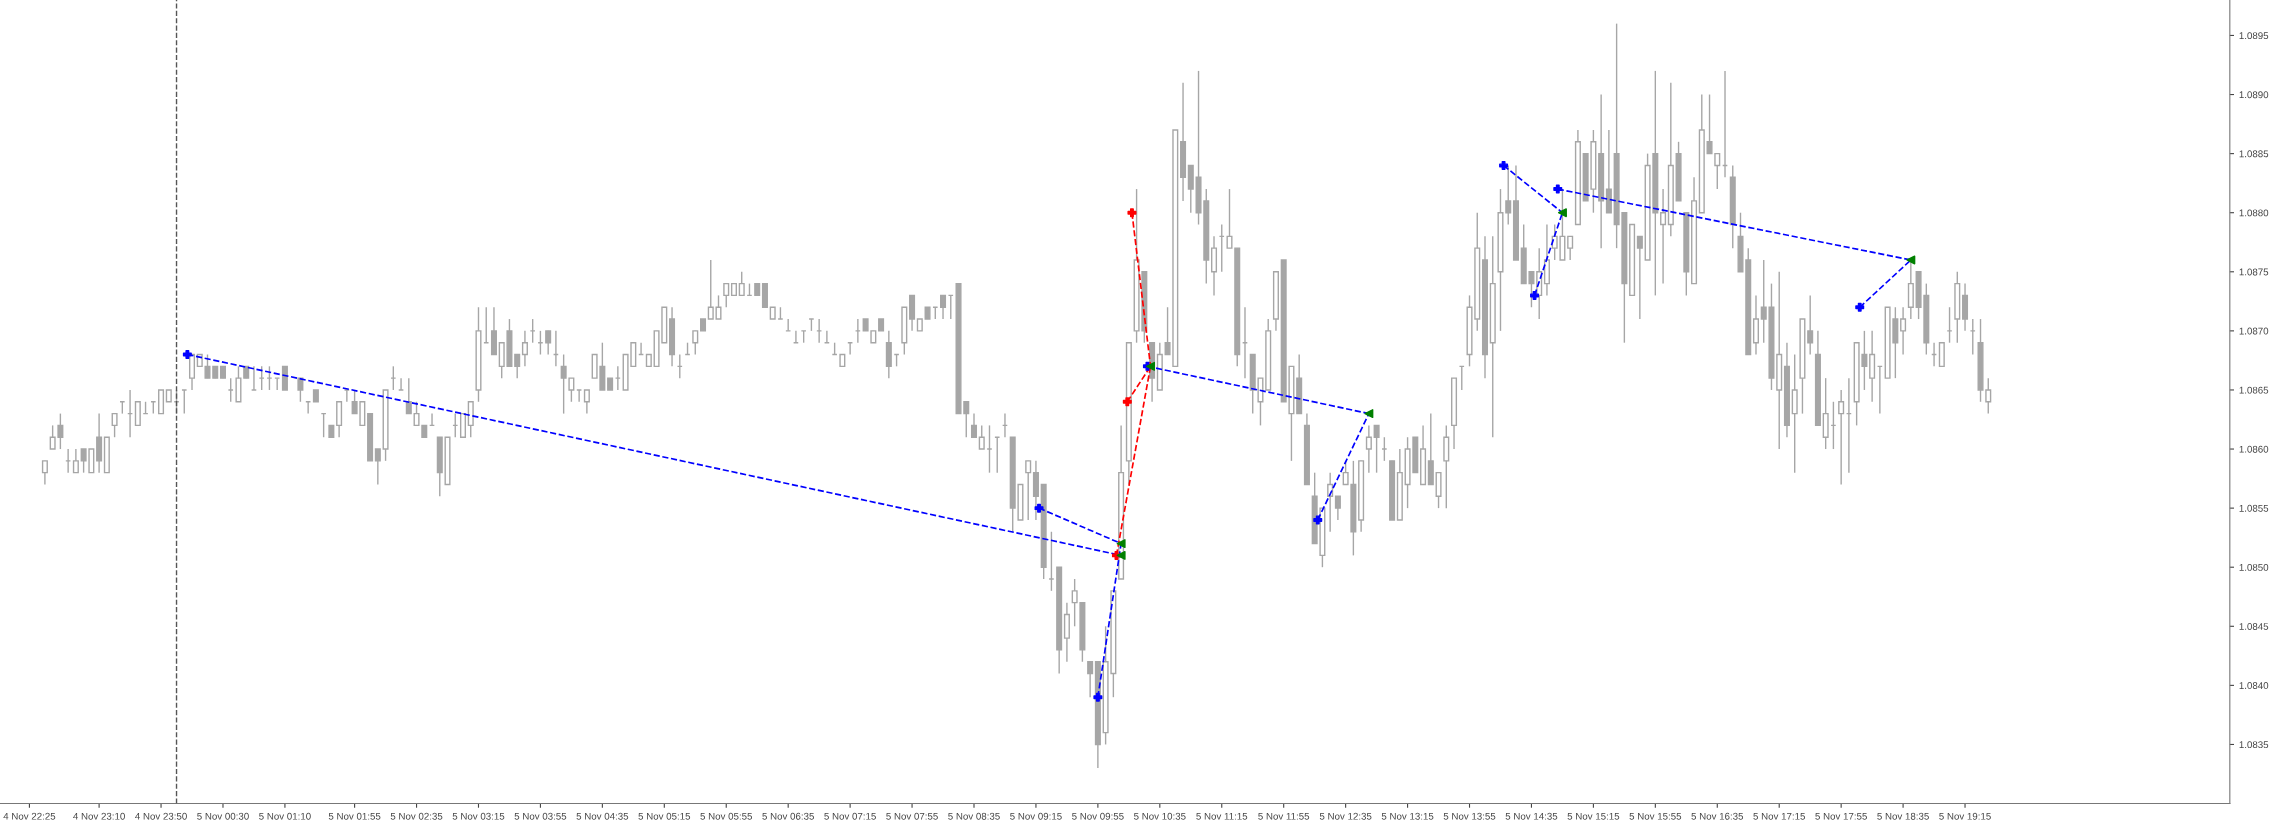  I want to click on y-tick-label: 1.0840, so click(2254, 685).